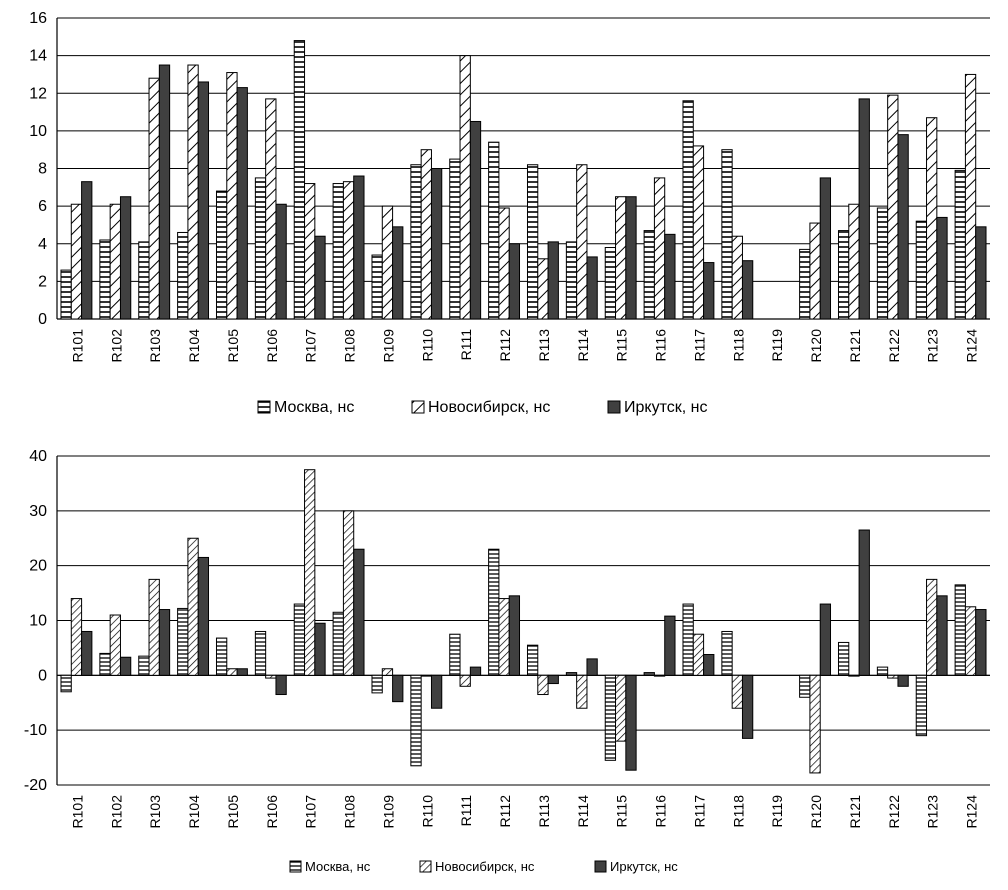 The image size is (1008, 890). Describe the element at coordinates (38, 93) in the screenshot. I see `y-tick-label: 12` at that location.